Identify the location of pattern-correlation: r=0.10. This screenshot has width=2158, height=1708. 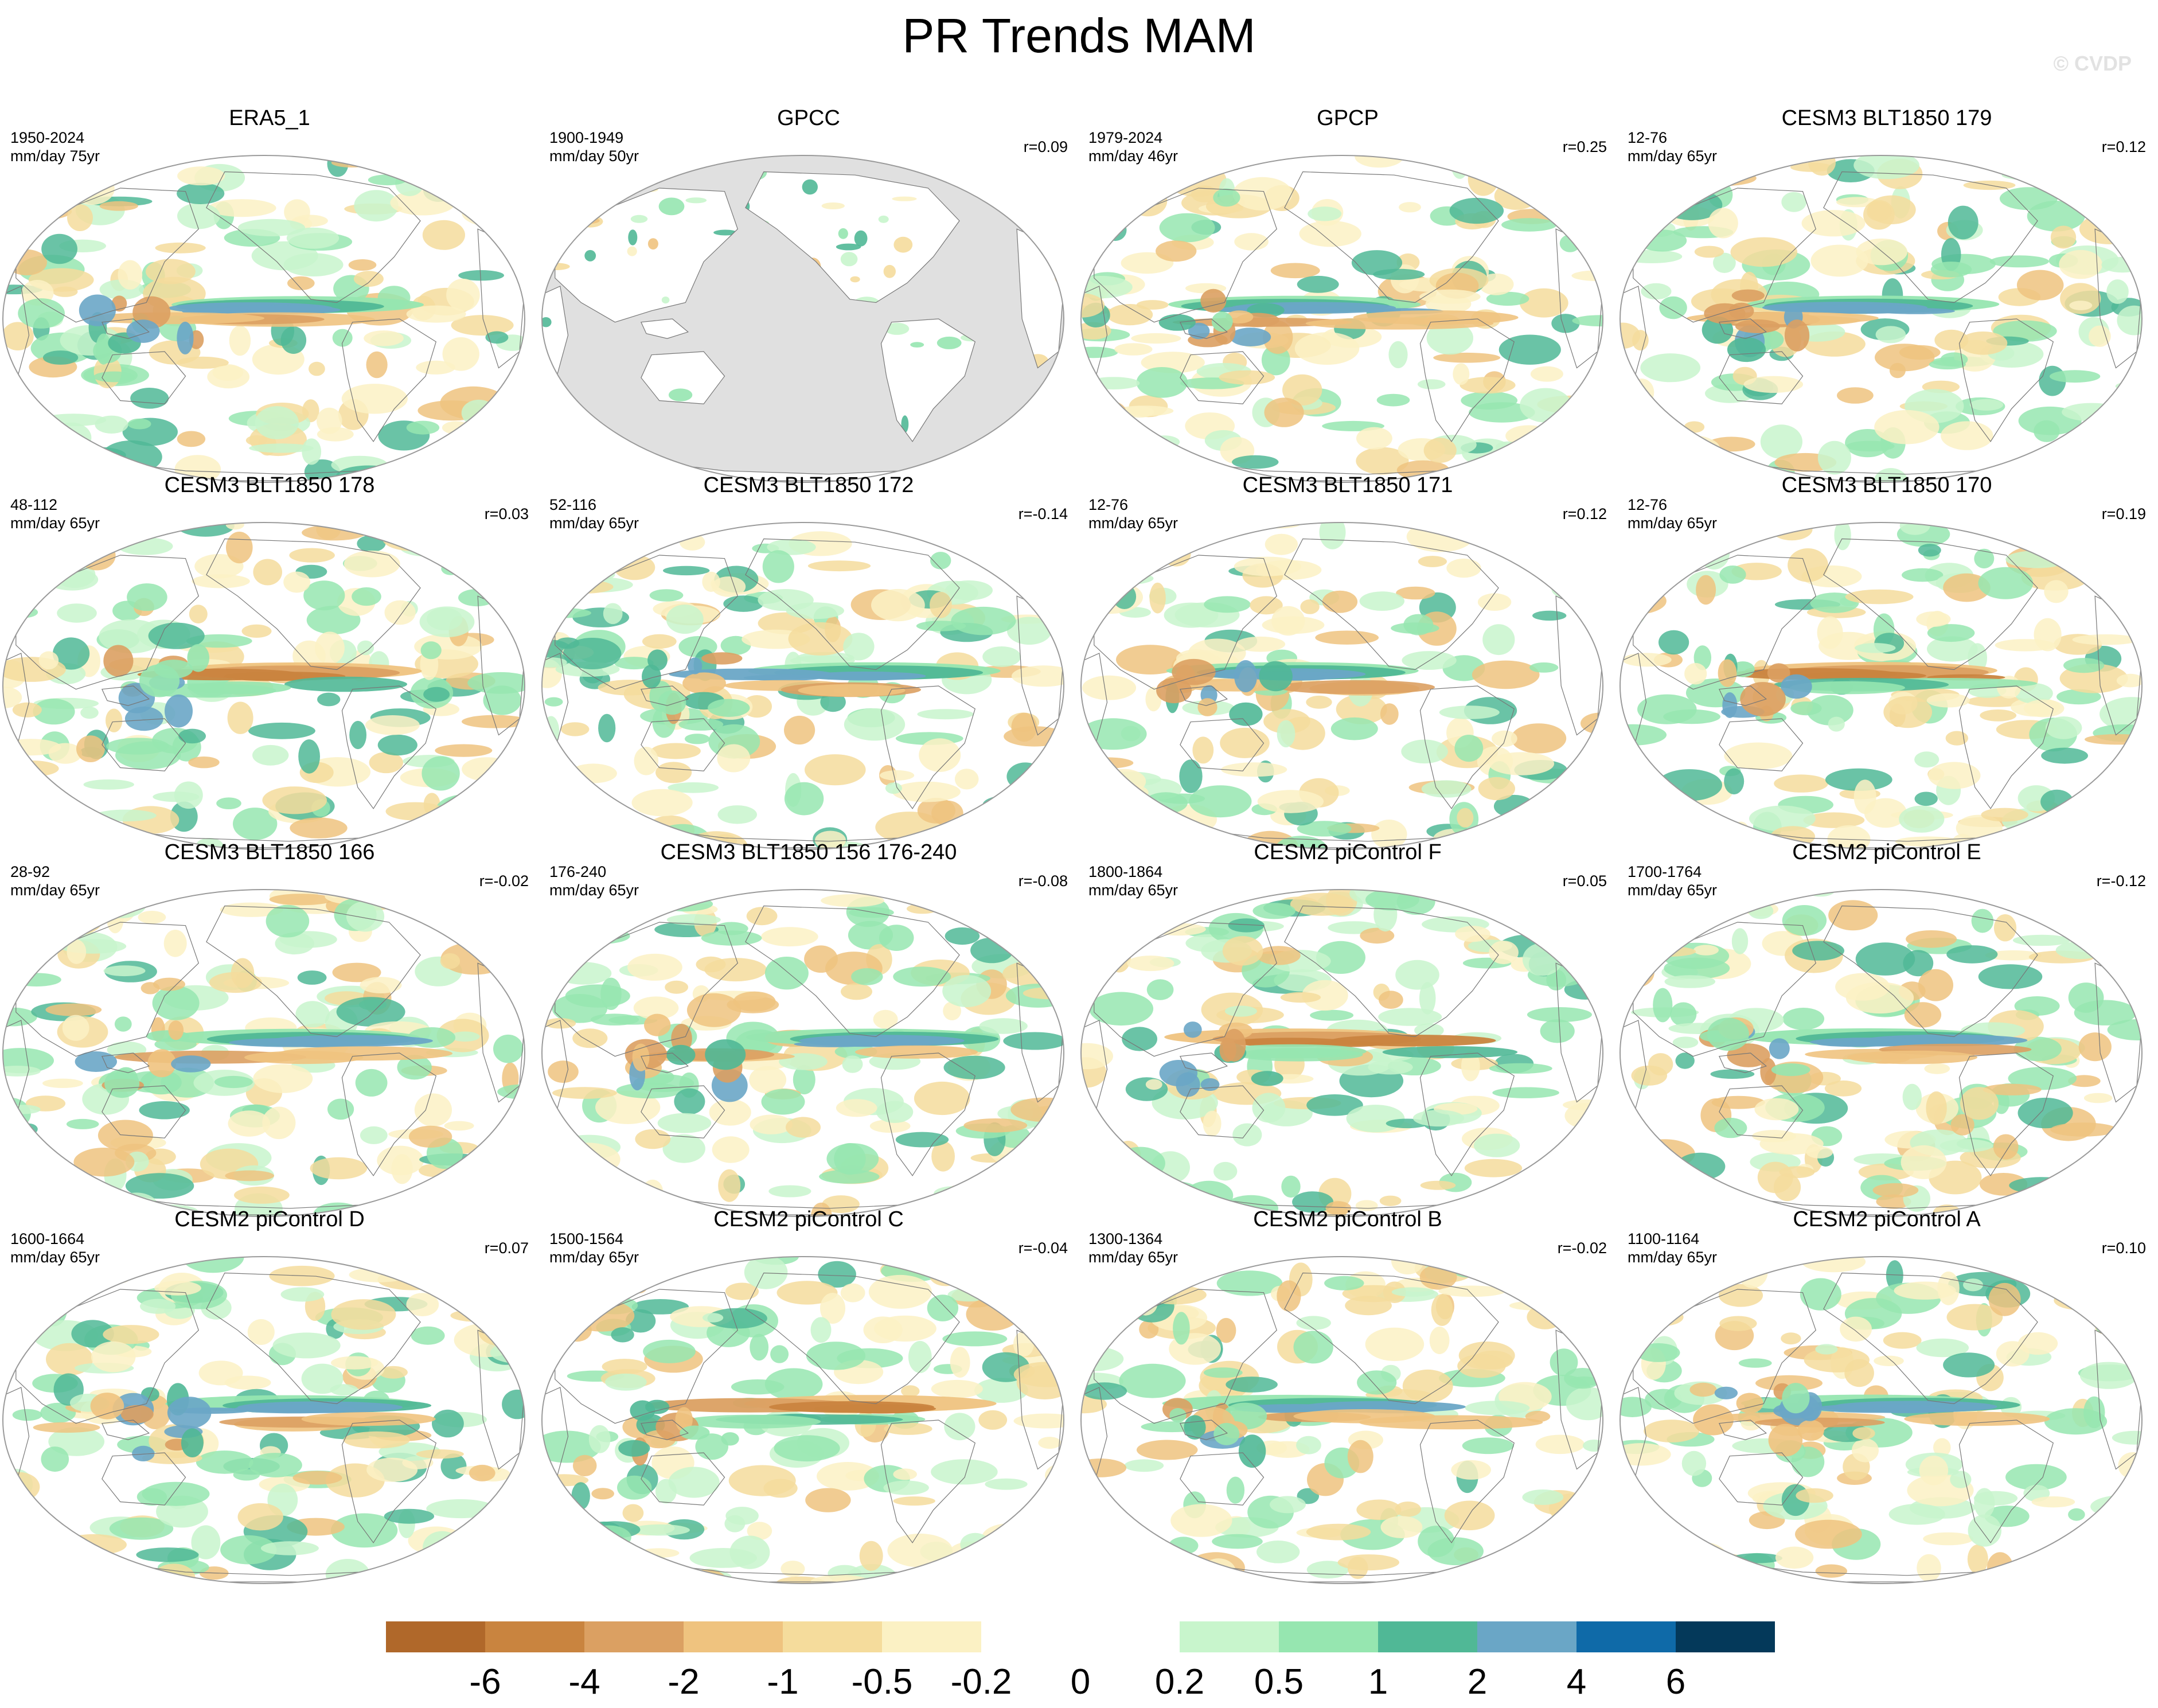
(2123, 1248).